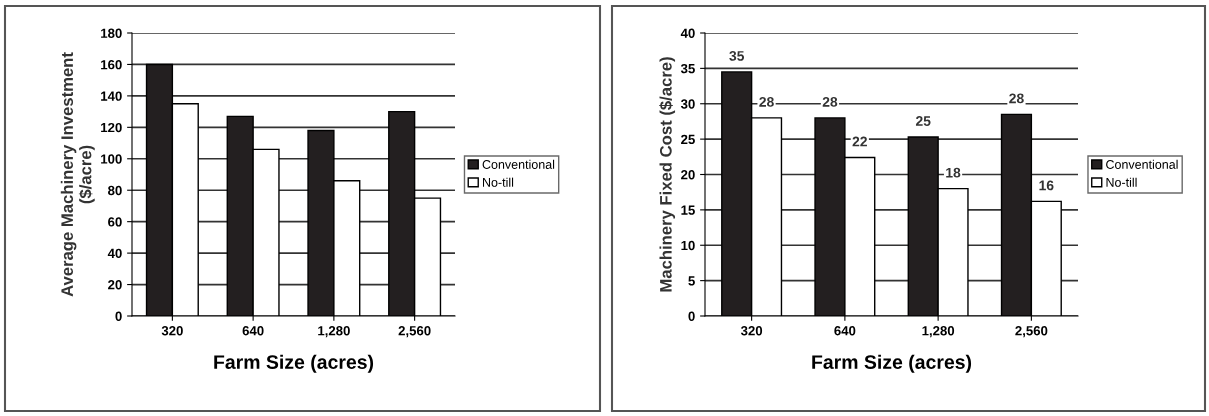  I want to click on y-tick-label: 160, so click(111, 65).